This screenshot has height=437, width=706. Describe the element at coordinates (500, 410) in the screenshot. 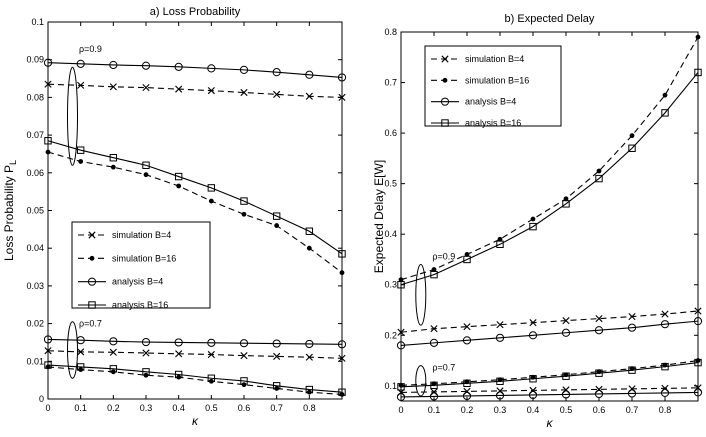

I see `x-tick-label: 0.3` at that location.